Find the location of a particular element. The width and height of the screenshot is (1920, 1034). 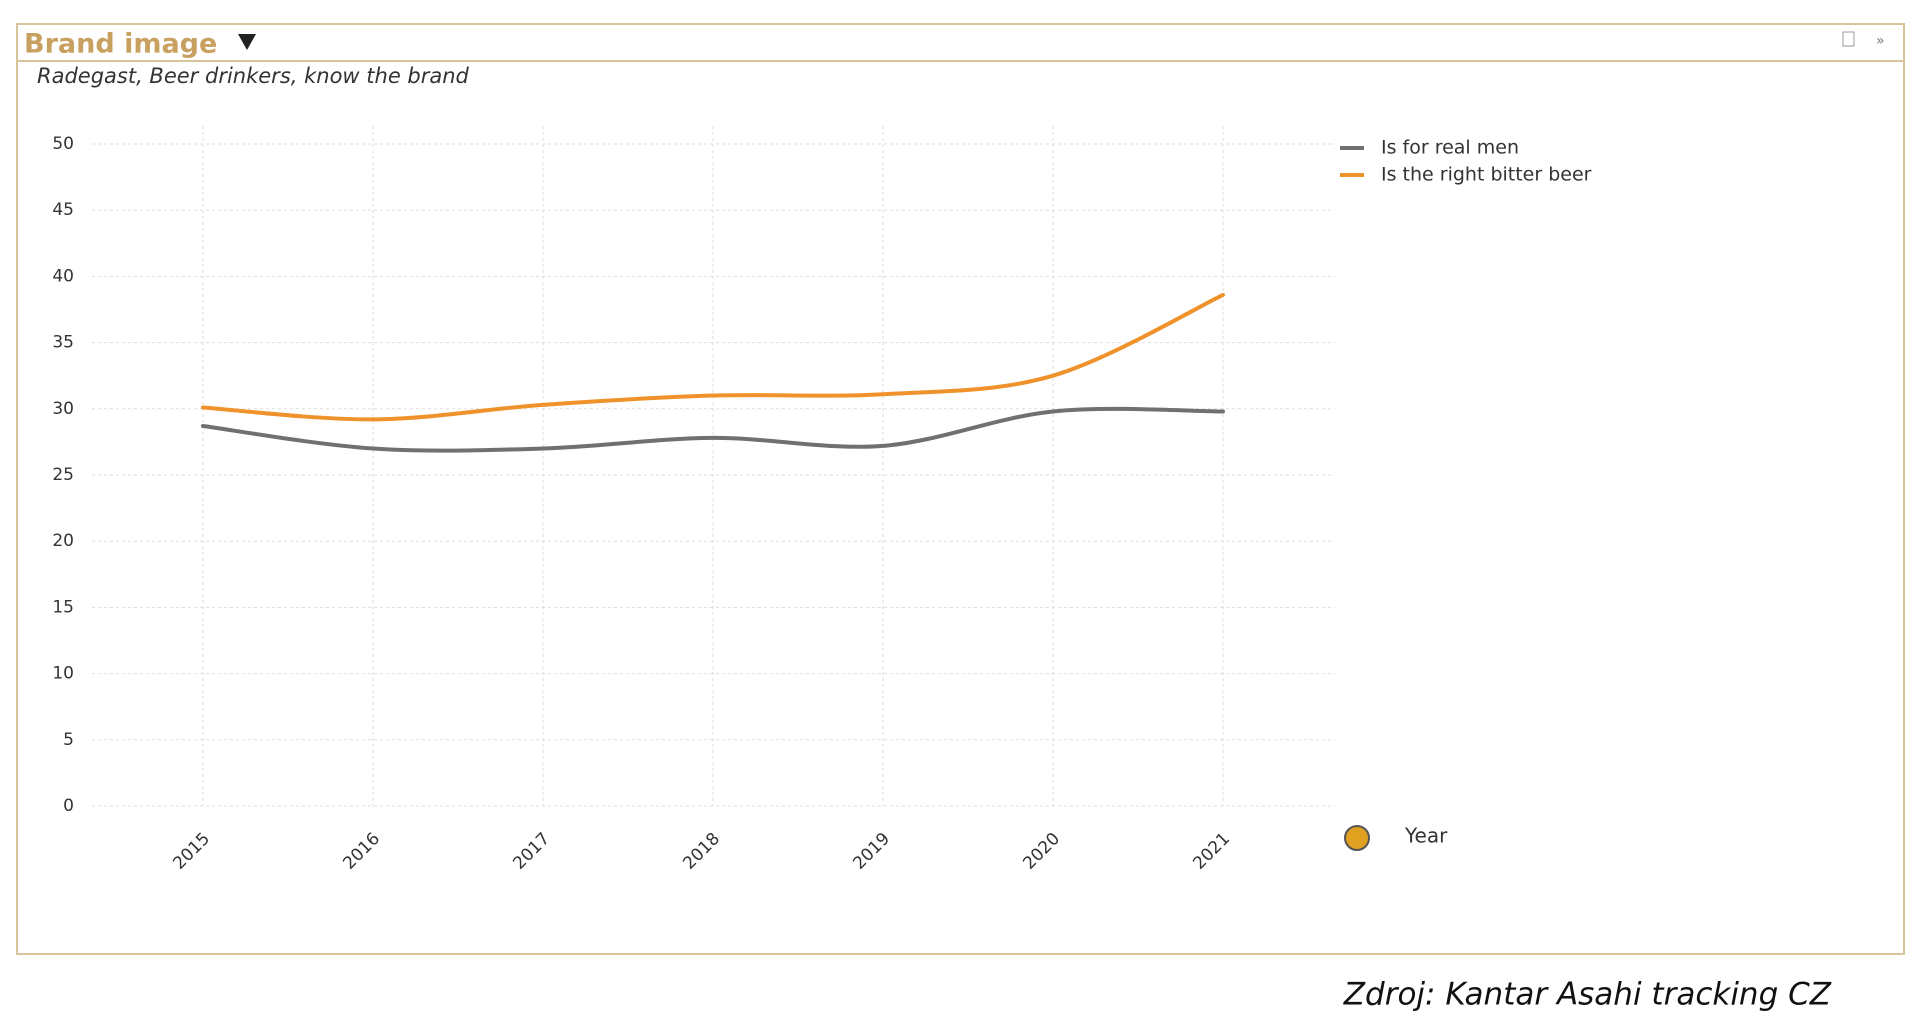

y-tick-label: 10 is located at coordinates (63, 674).